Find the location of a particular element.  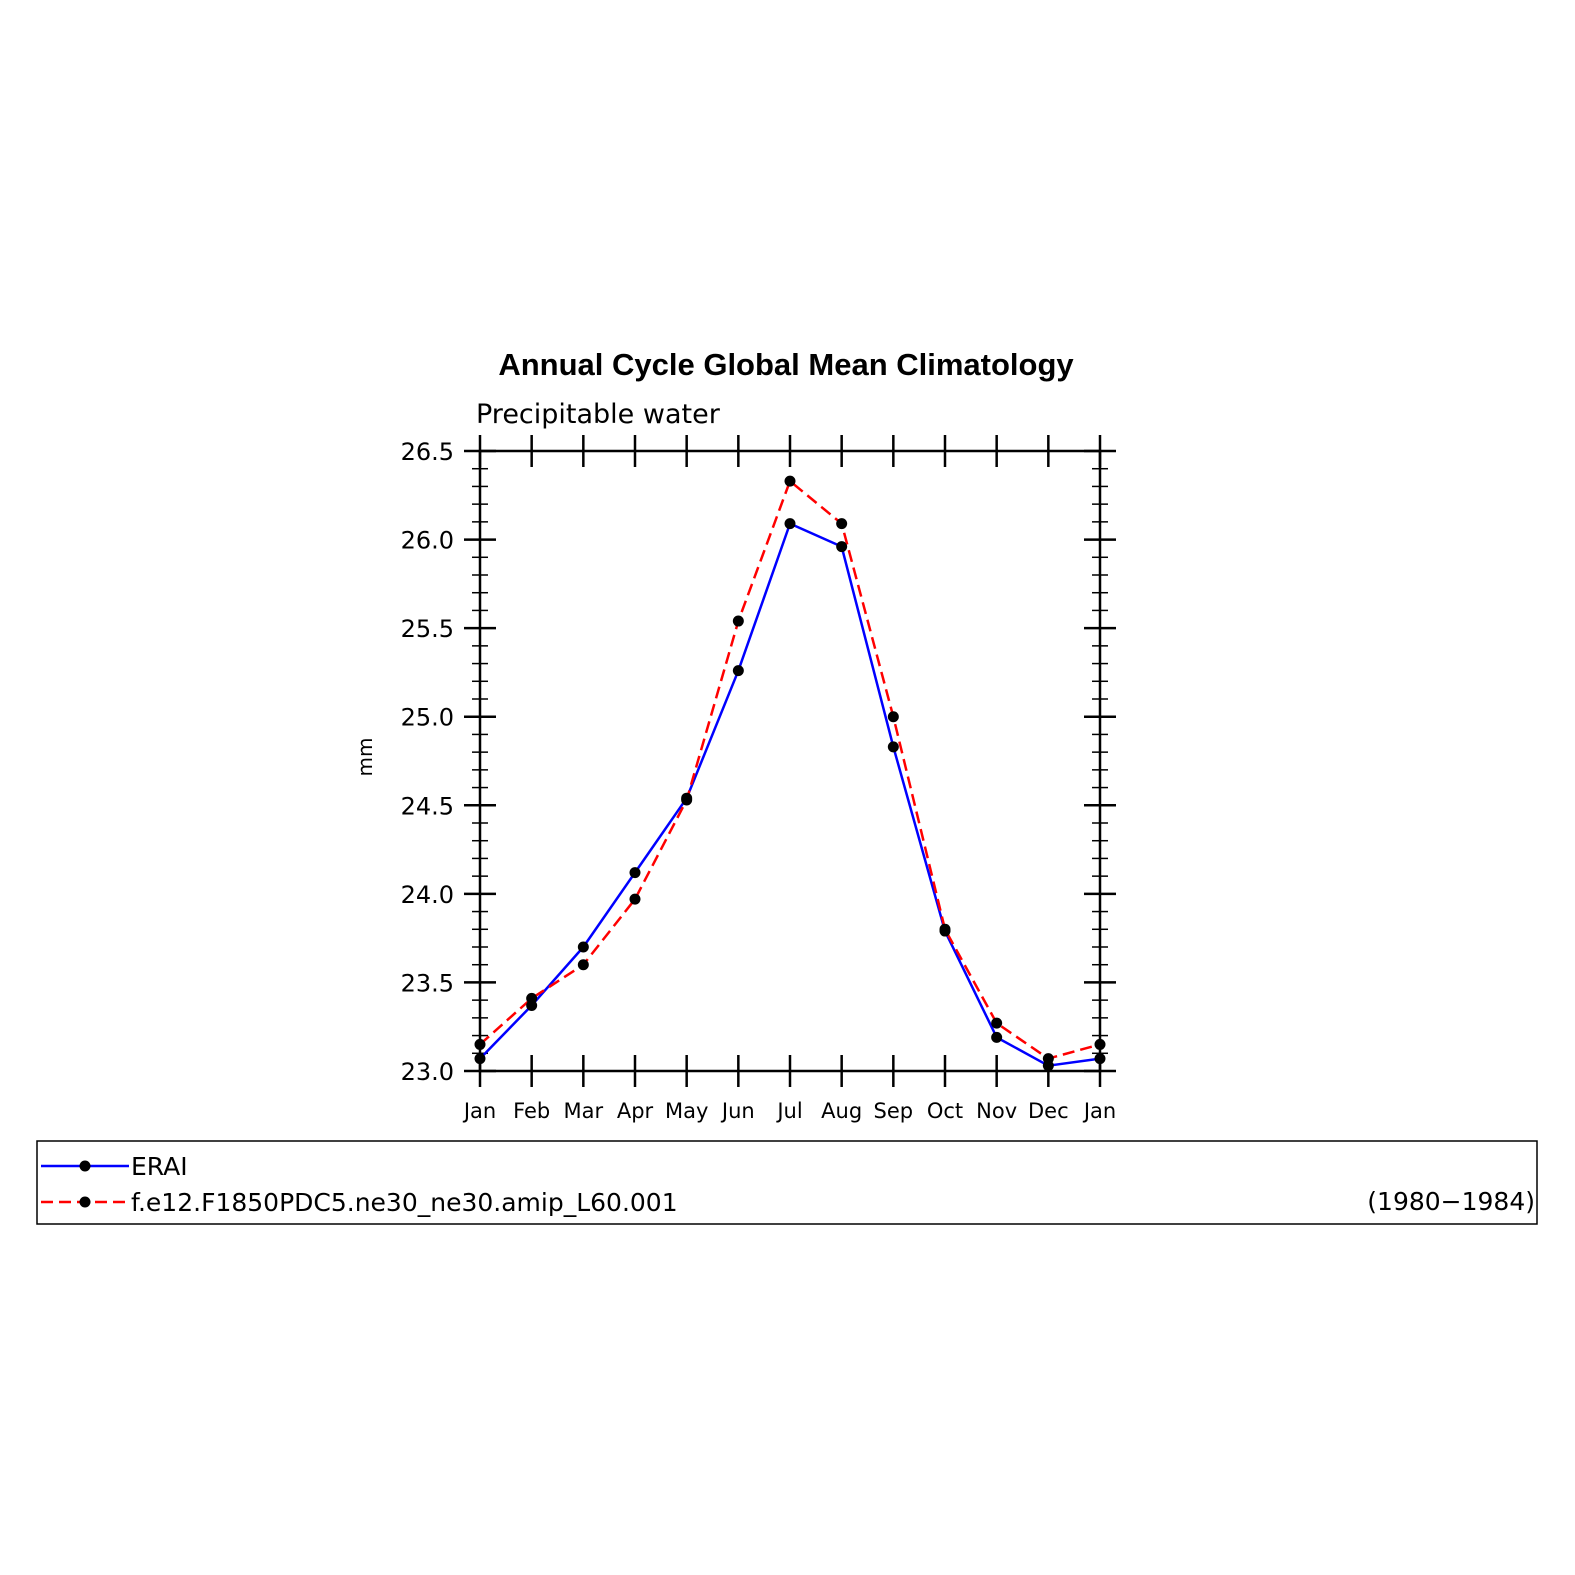

x-tick-label: Oct is located at coordinates (945, 1111).